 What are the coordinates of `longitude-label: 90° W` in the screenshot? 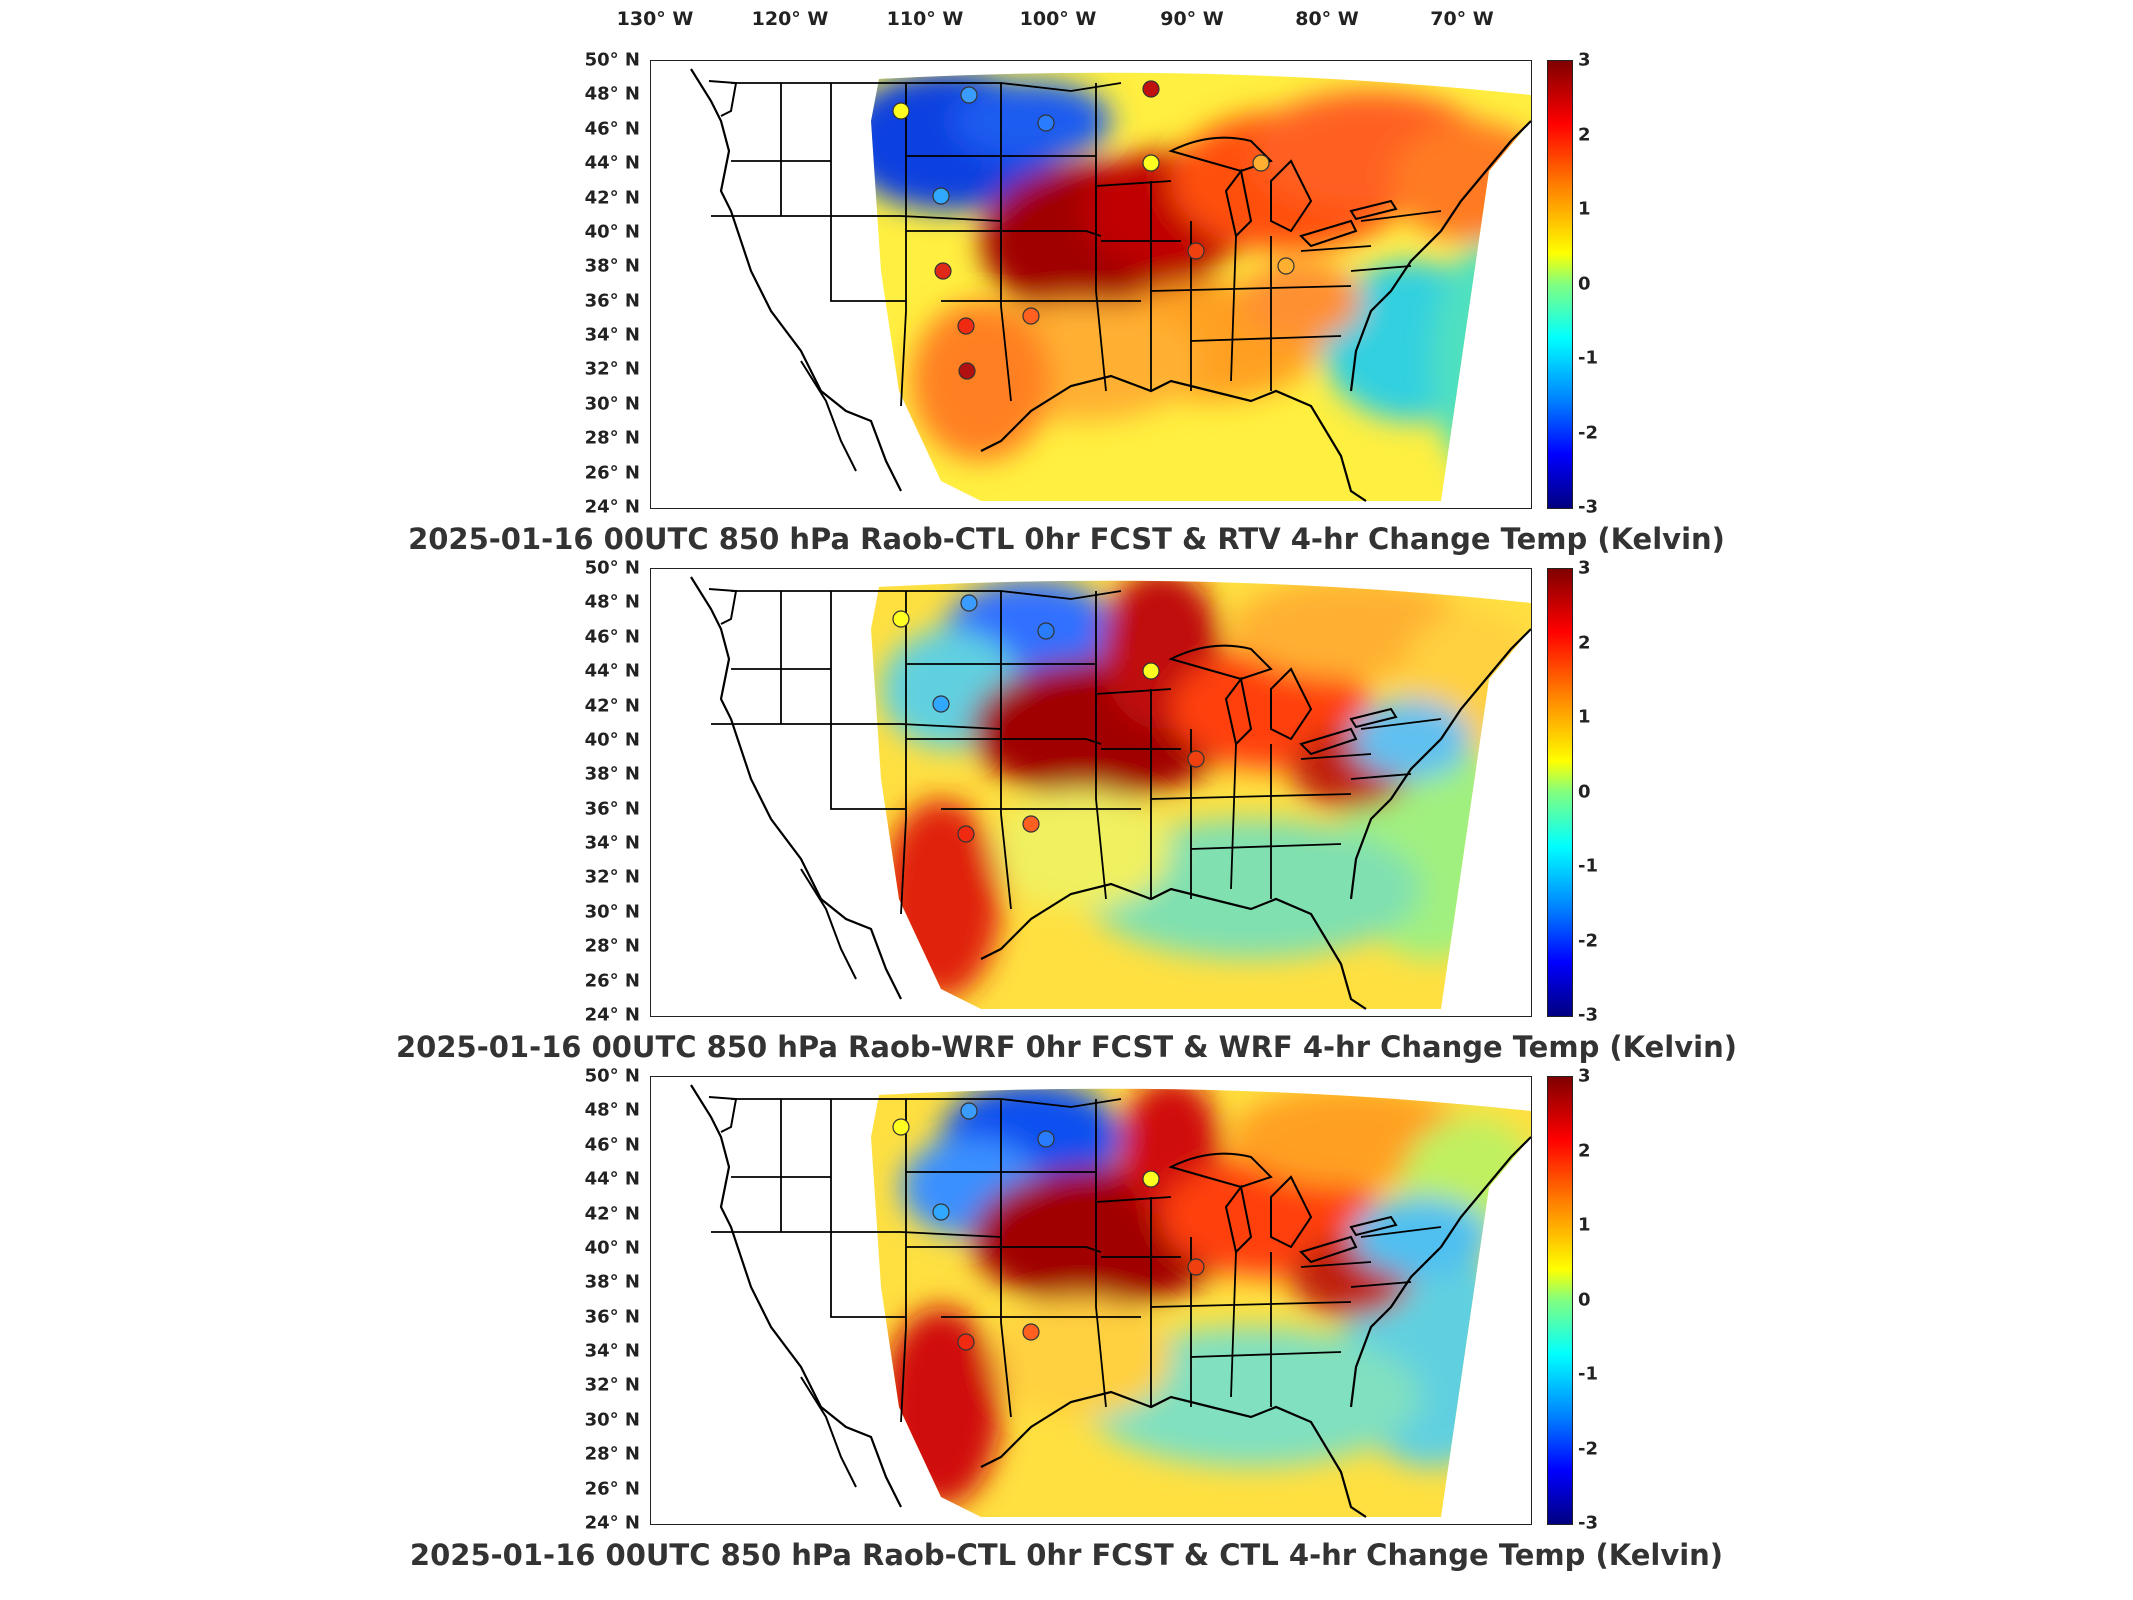 It's located at (1192, 19).